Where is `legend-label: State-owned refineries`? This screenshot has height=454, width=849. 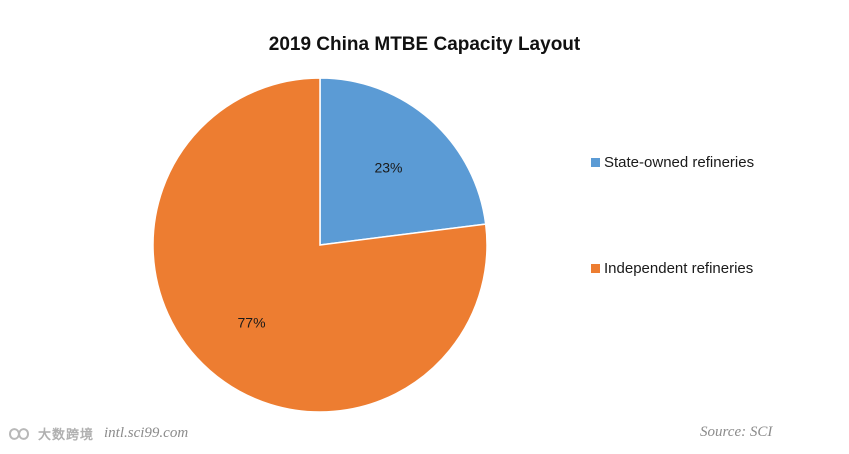 legend-label: State-owned refineries is located at coordinates (679, 162).